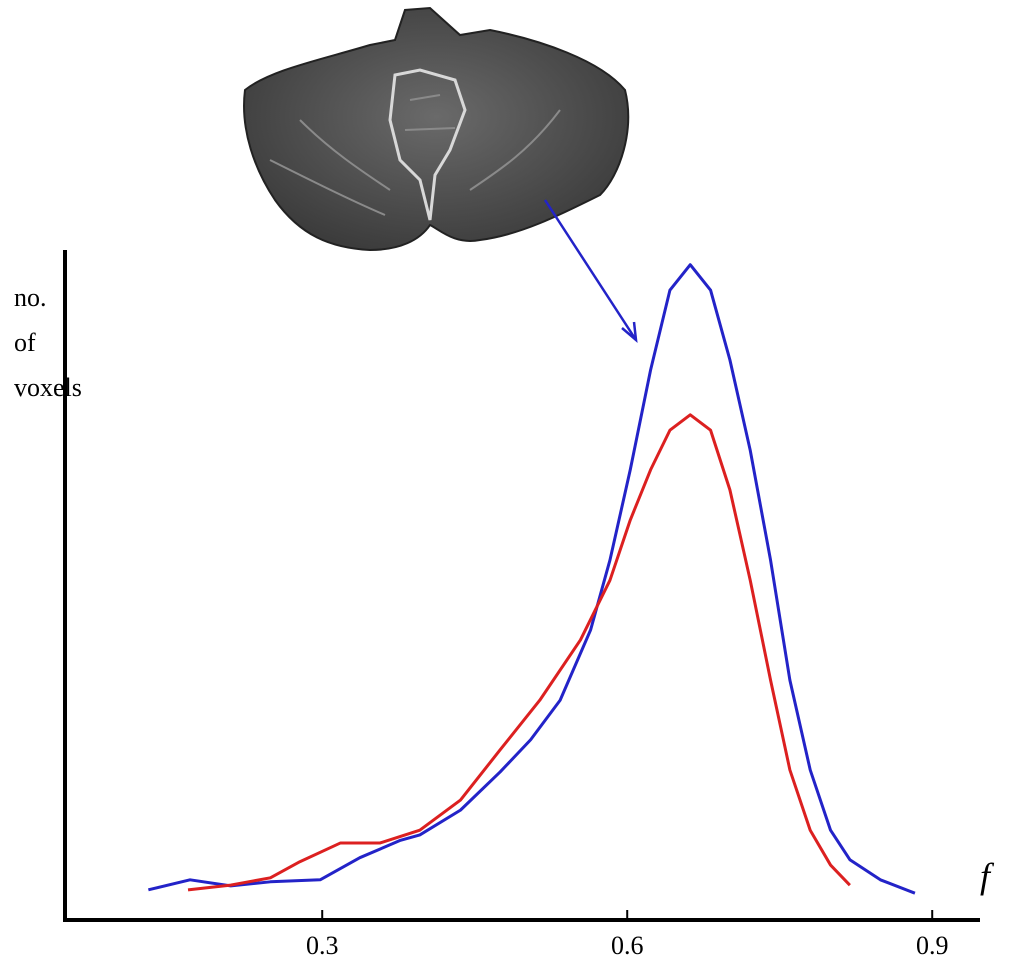 The width and height of the screenshot is (1015, 970). What do you see at coordinates (30, 297) in the screenshot?
I see `y-axis-label: no.` at bounding box center [30, 297].